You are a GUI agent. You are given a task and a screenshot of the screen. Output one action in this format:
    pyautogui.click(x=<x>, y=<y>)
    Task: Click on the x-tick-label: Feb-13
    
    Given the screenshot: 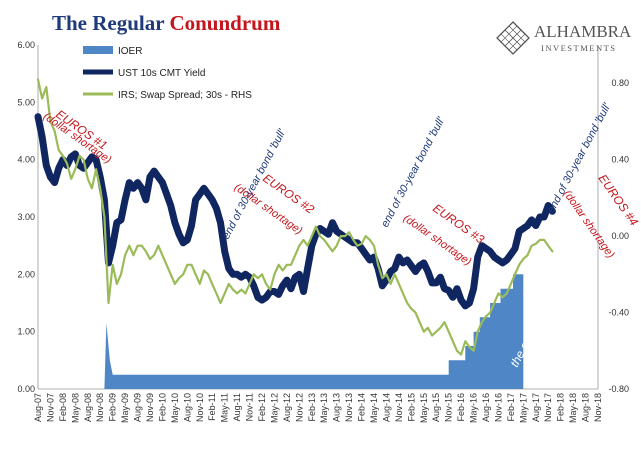 What is the action you would take?
    pyautogui.click(x=312, y=407)
    